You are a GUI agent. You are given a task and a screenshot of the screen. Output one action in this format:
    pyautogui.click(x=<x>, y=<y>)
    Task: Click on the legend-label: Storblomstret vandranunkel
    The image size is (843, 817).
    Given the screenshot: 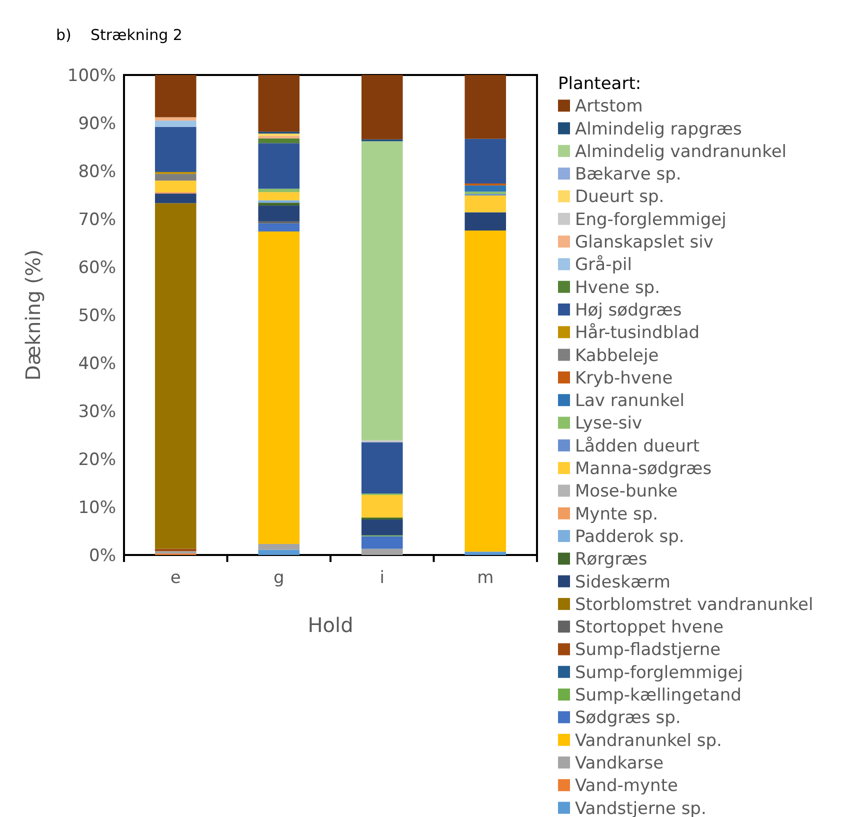 What is the action you would take?
    pyautogui.click(x=694, y=604)
    